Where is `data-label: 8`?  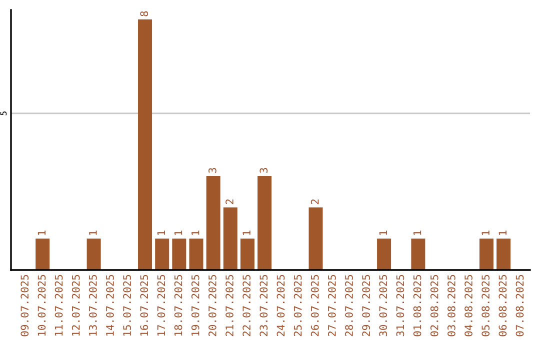
data-label: 8 is located at coordinates (144, 13).